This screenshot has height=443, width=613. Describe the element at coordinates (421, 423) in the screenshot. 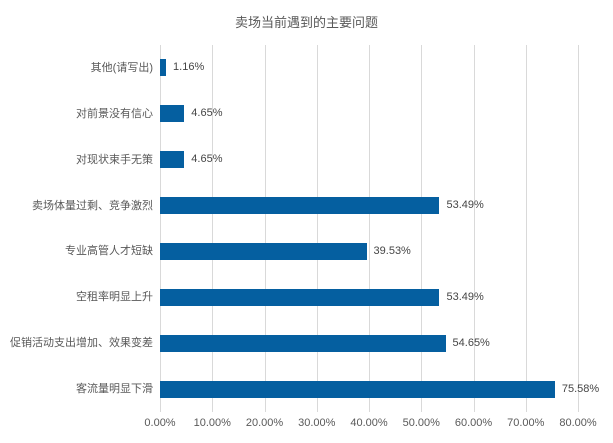

I see `x-axis-tick-label: 50.00%` at that location.